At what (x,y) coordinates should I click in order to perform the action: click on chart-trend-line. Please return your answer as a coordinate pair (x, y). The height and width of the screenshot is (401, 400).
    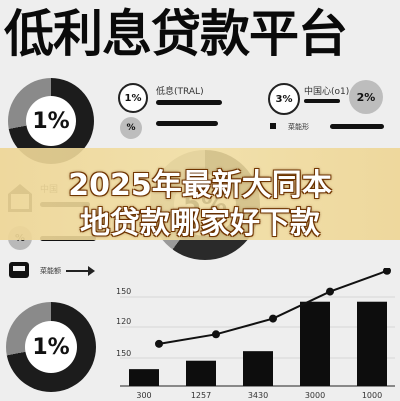
    Looking at the image, I should click on (273, 307).